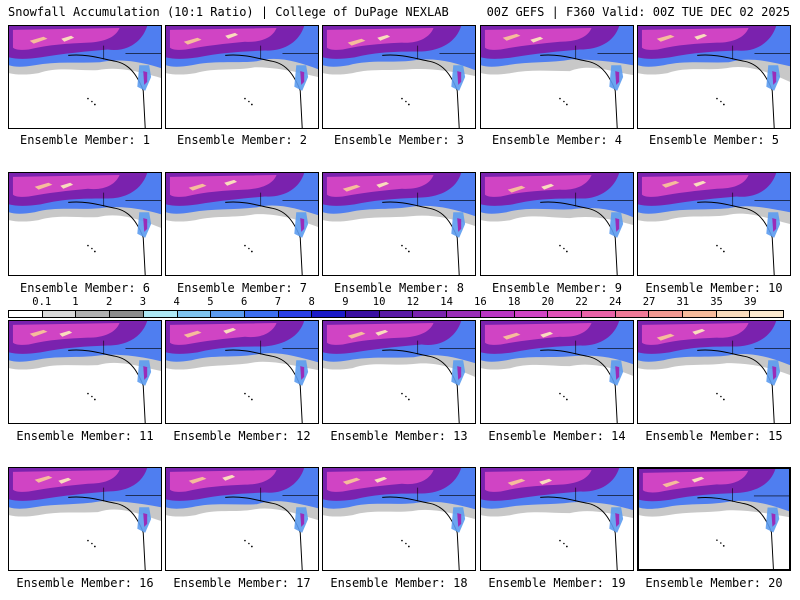 This screenshot has height=600, width=800. Describe the element at coordinates (649, 302) in the screenshot. I see `colorbar-tick-label: 27` at that location.